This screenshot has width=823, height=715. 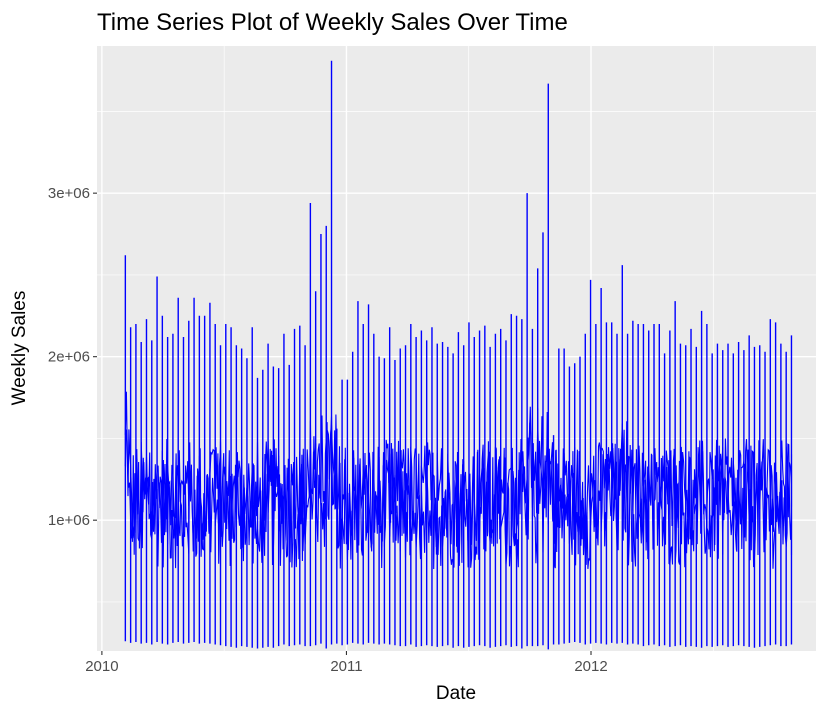 I want to click on x-tick-label: 2011, so click(x=346, y=666).